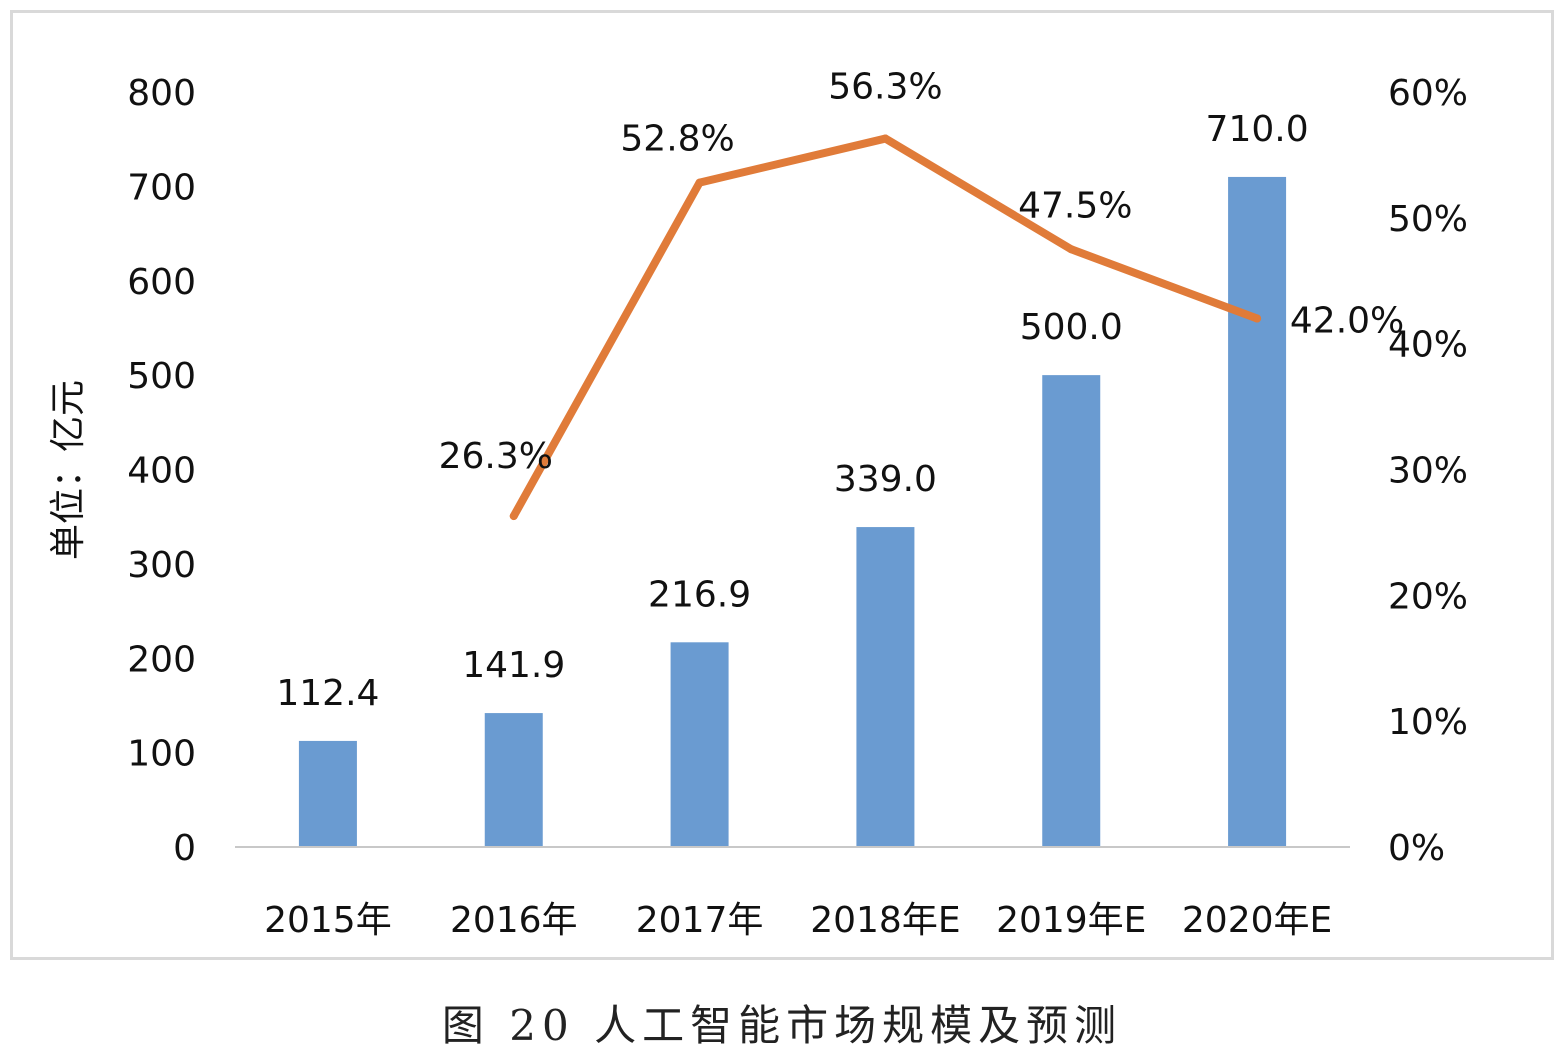 The width and height of the screenshot is (1564, 1056). I want to click on y2-tick-label: 60%, so click(1428, 93).